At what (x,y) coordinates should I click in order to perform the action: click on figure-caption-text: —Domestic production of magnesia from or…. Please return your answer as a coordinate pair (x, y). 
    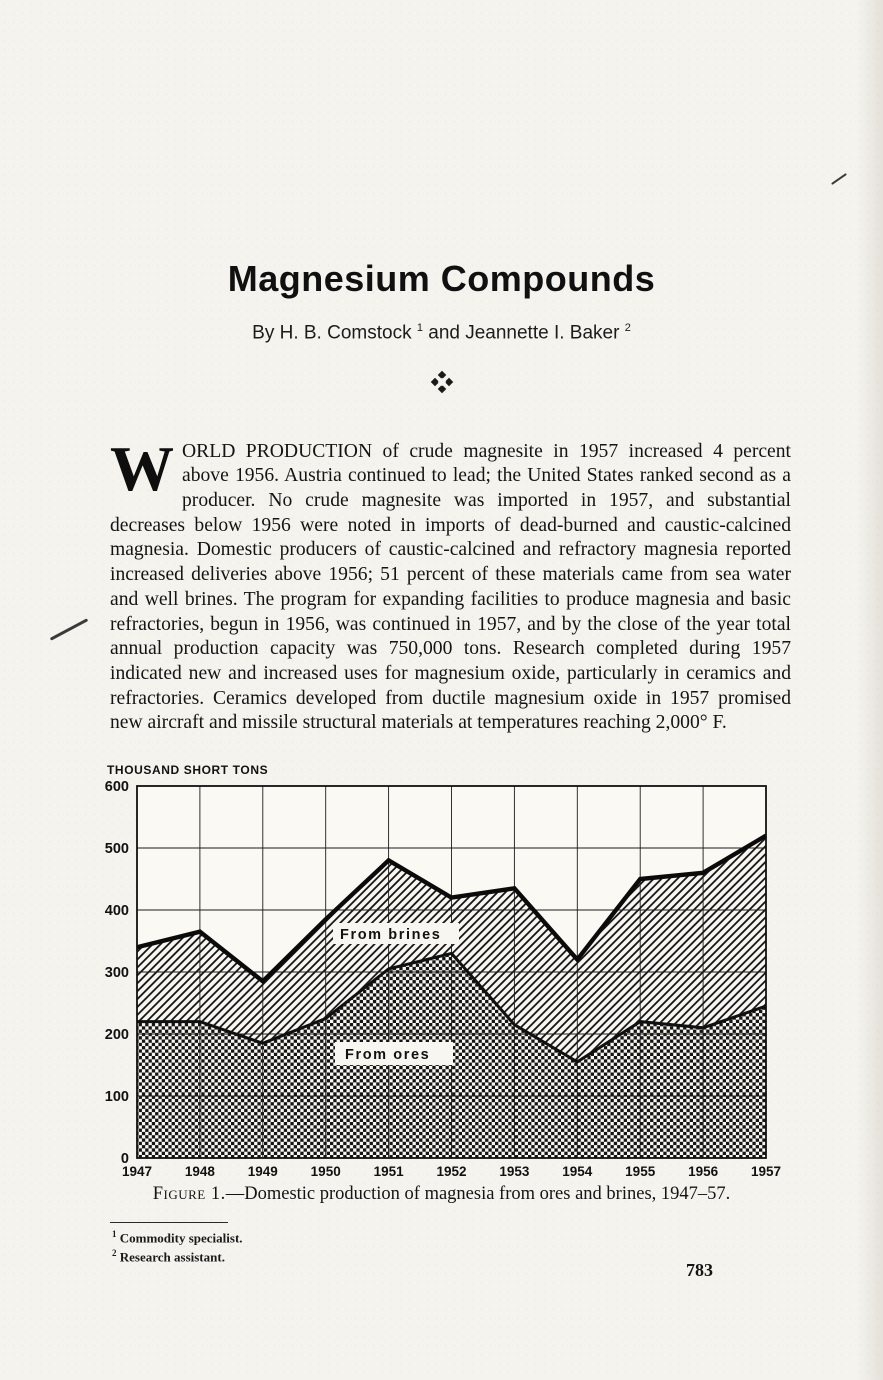
    Looking at the image, I should click on (478, 1194).